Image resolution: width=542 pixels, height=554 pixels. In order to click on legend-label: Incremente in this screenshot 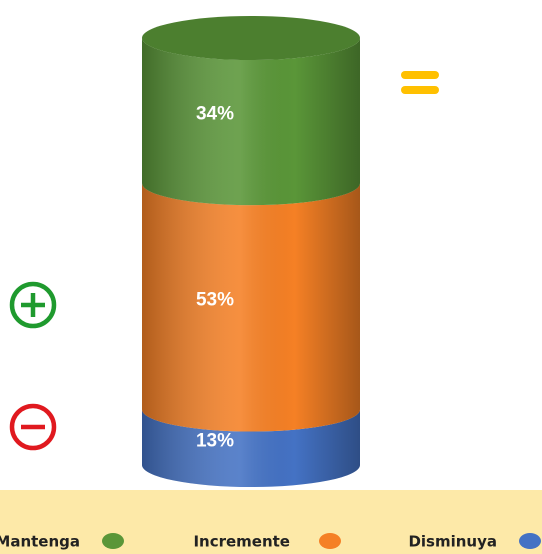, I will do `click(241, 542)`.